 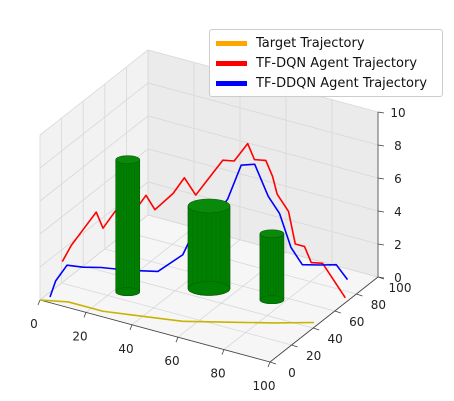 What do you see at coordinates (378, 305) in the screenshot?
I see `y-tick-label-4: 80` at bounding box center [378, 305].